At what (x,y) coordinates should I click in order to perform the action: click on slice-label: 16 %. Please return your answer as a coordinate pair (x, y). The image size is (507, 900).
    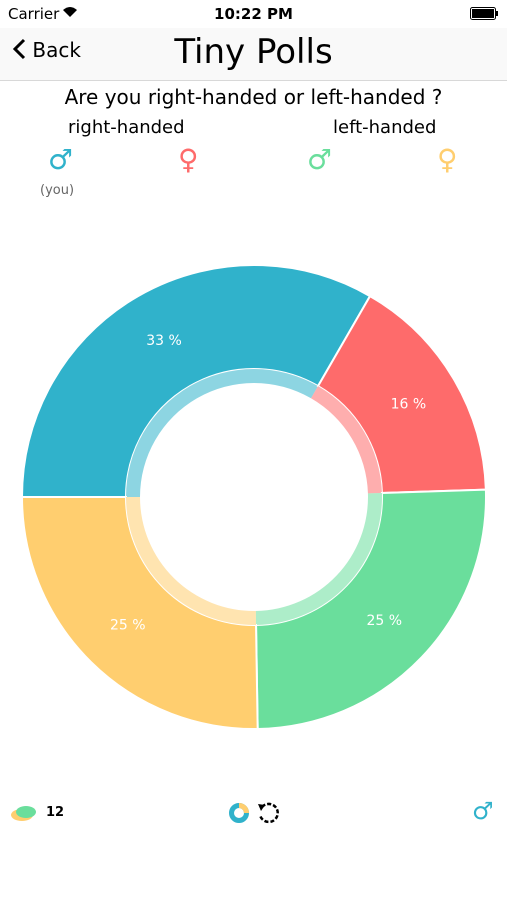
    Looking at the image, I should click on (409, 405).